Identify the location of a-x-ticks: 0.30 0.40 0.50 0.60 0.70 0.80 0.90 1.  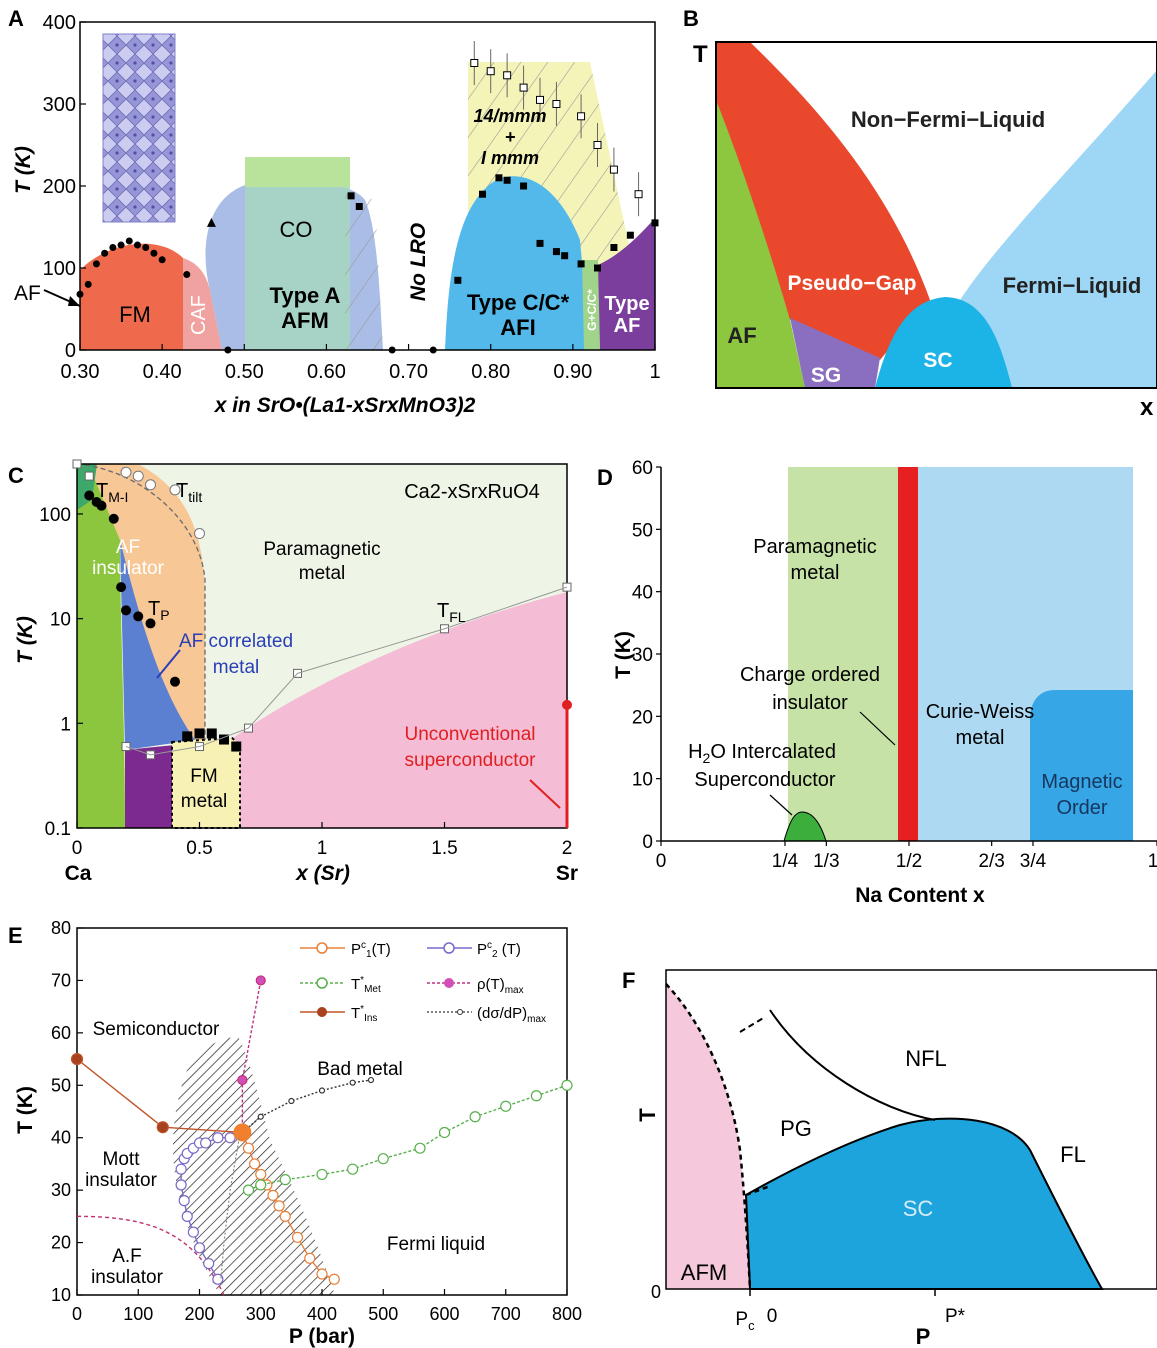
(361, 363).